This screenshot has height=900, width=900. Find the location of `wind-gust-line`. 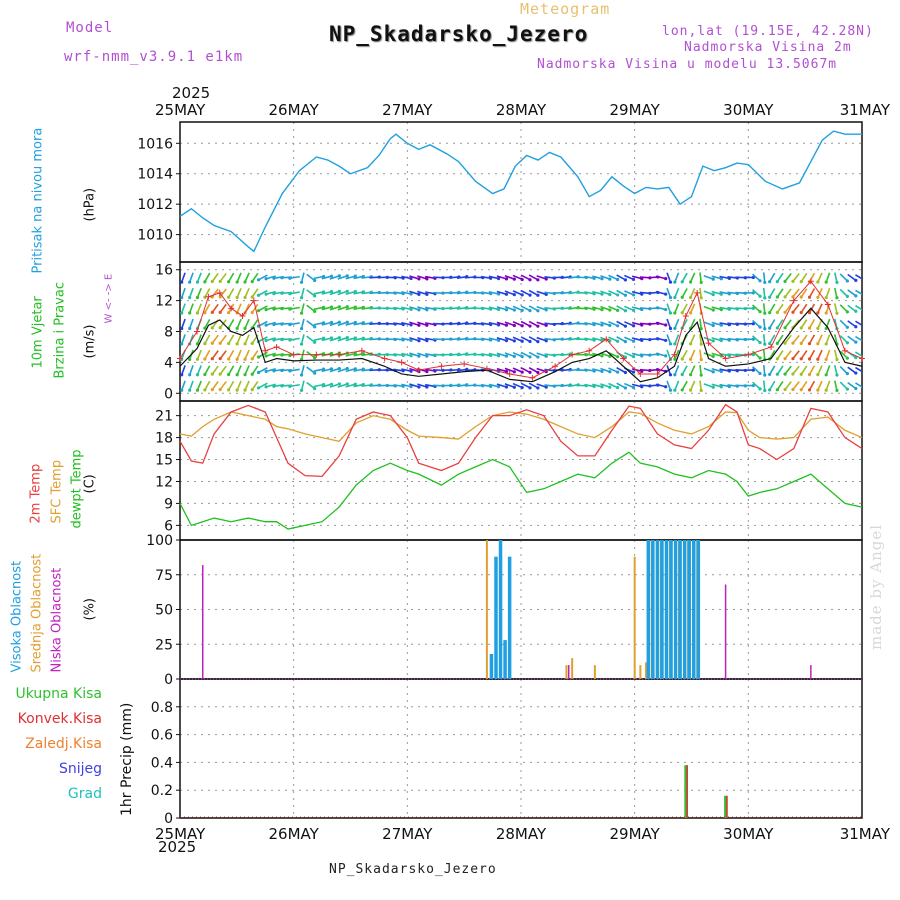

wind-gust-line is located at coordinates (521, 329).